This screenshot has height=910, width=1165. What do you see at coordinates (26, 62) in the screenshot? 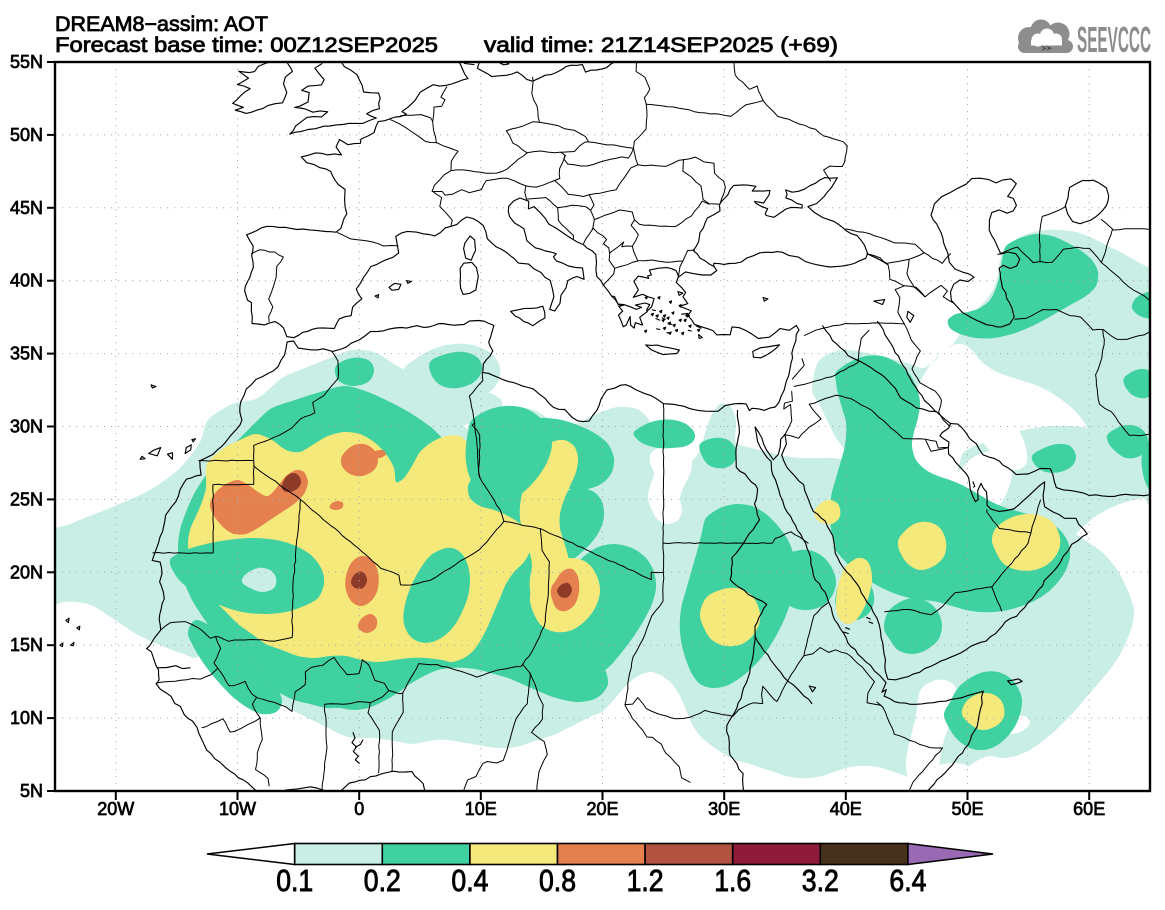
I see `svg-text: 55N` at bounding box center [26, 62].